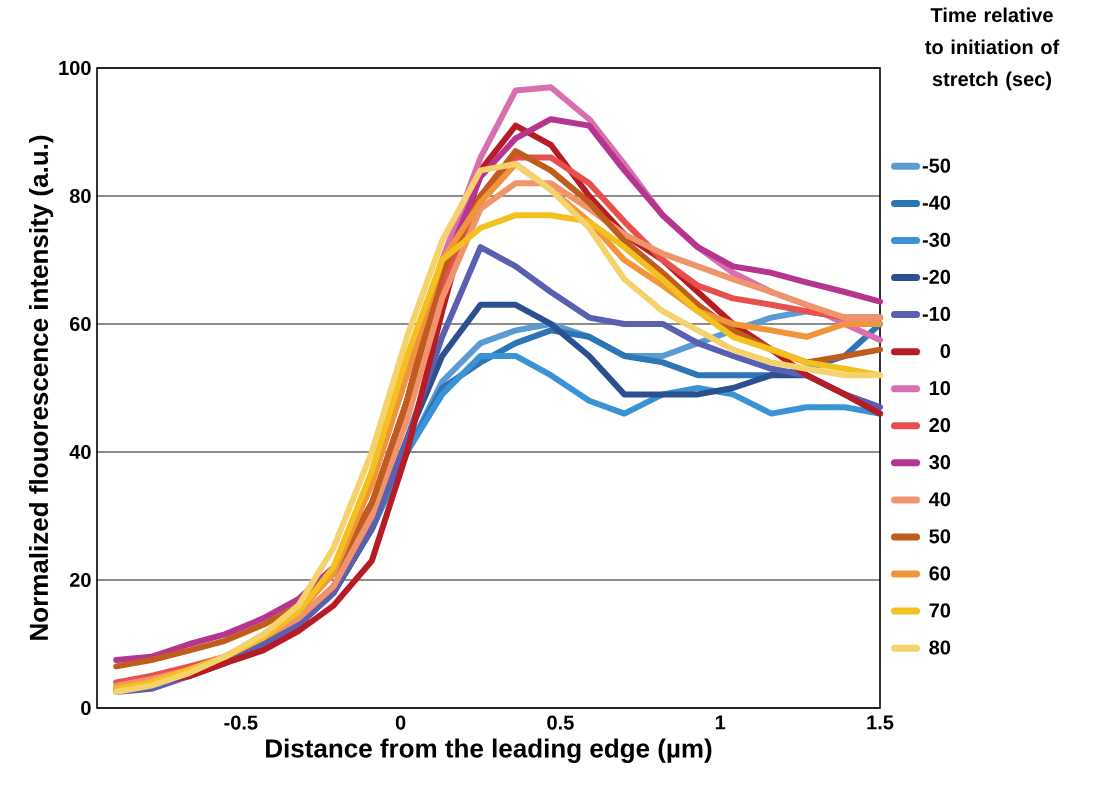  I want to click on legend-label: 60, so click(940, 573).